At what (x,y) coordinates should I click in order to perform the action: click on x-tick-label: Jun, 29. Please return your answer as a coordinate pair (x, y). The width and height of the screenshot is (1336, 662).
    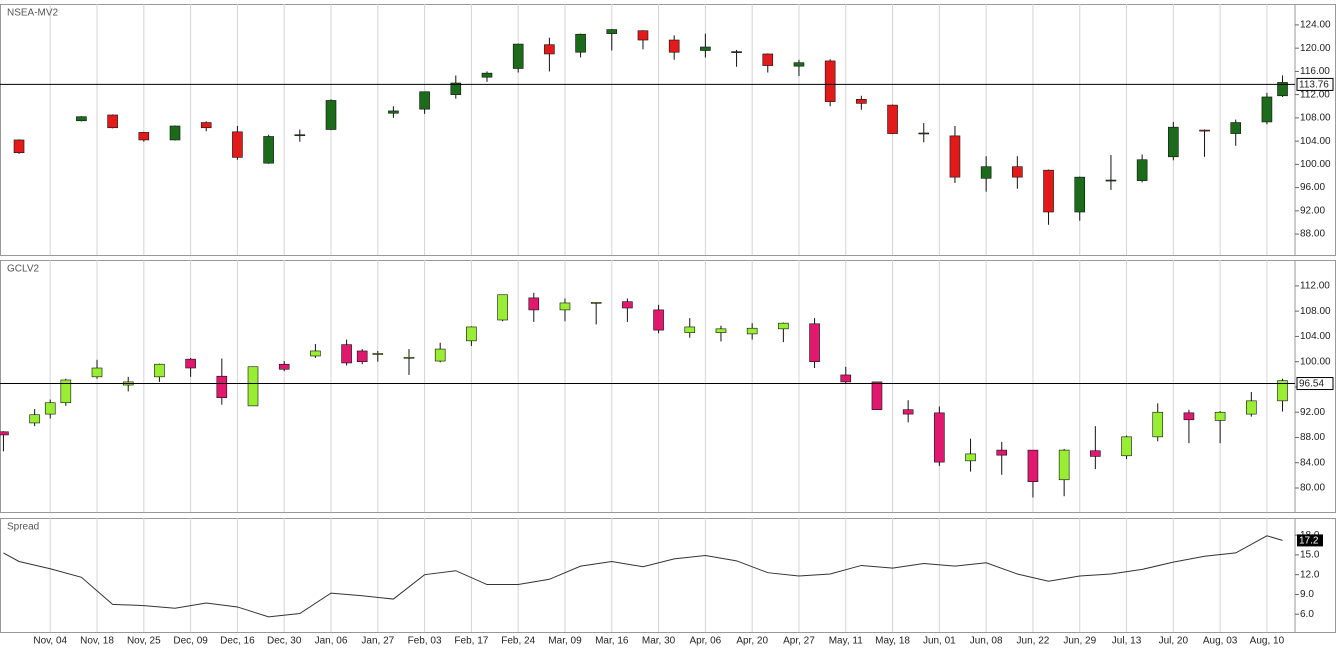
    Looking at the image, I should click on (1079, 641).